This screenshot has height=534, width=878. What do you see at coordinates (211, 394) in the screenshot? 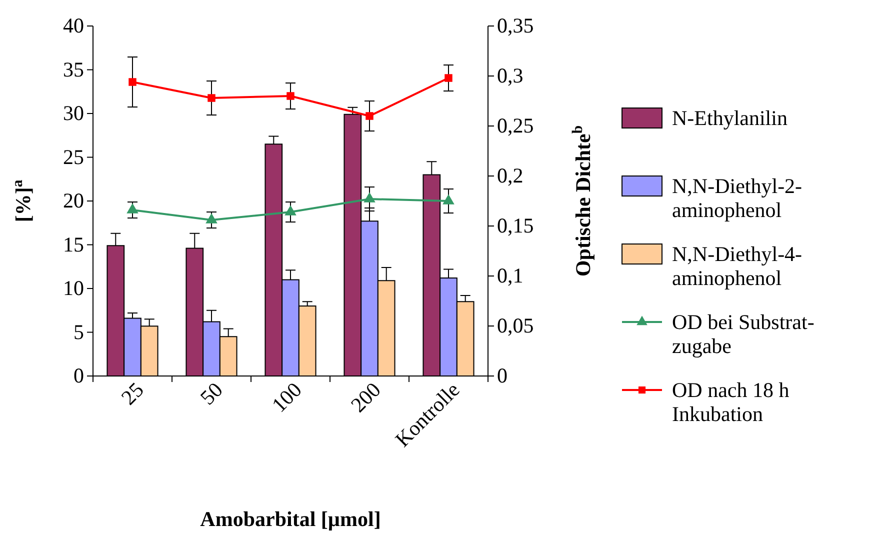
I see `x-tick-label: 50` at bounding box center [211, 394].